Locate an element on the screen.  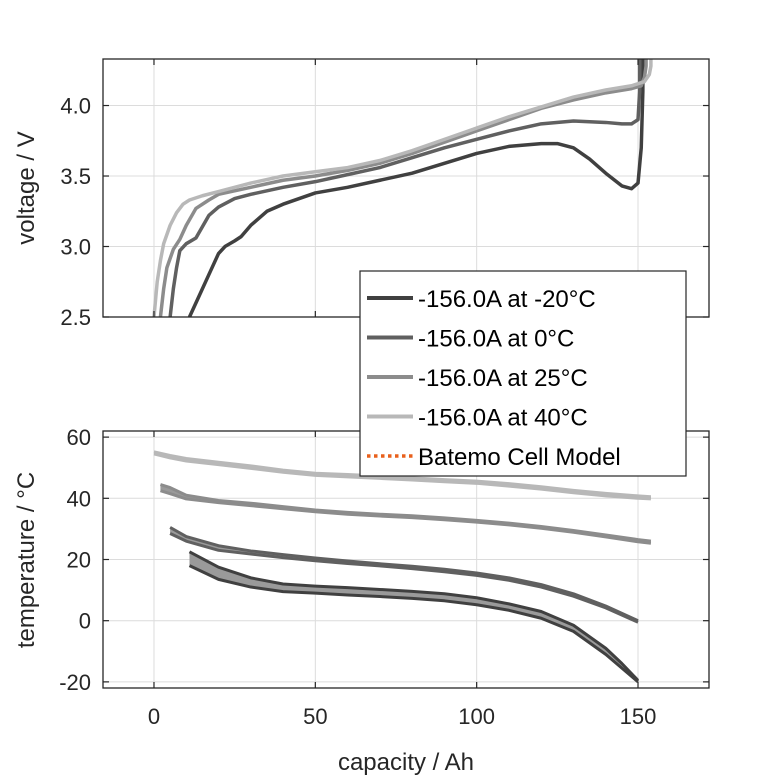
temperature-series-156-0a-at-20-c-band is located at coordinates (414, 616).